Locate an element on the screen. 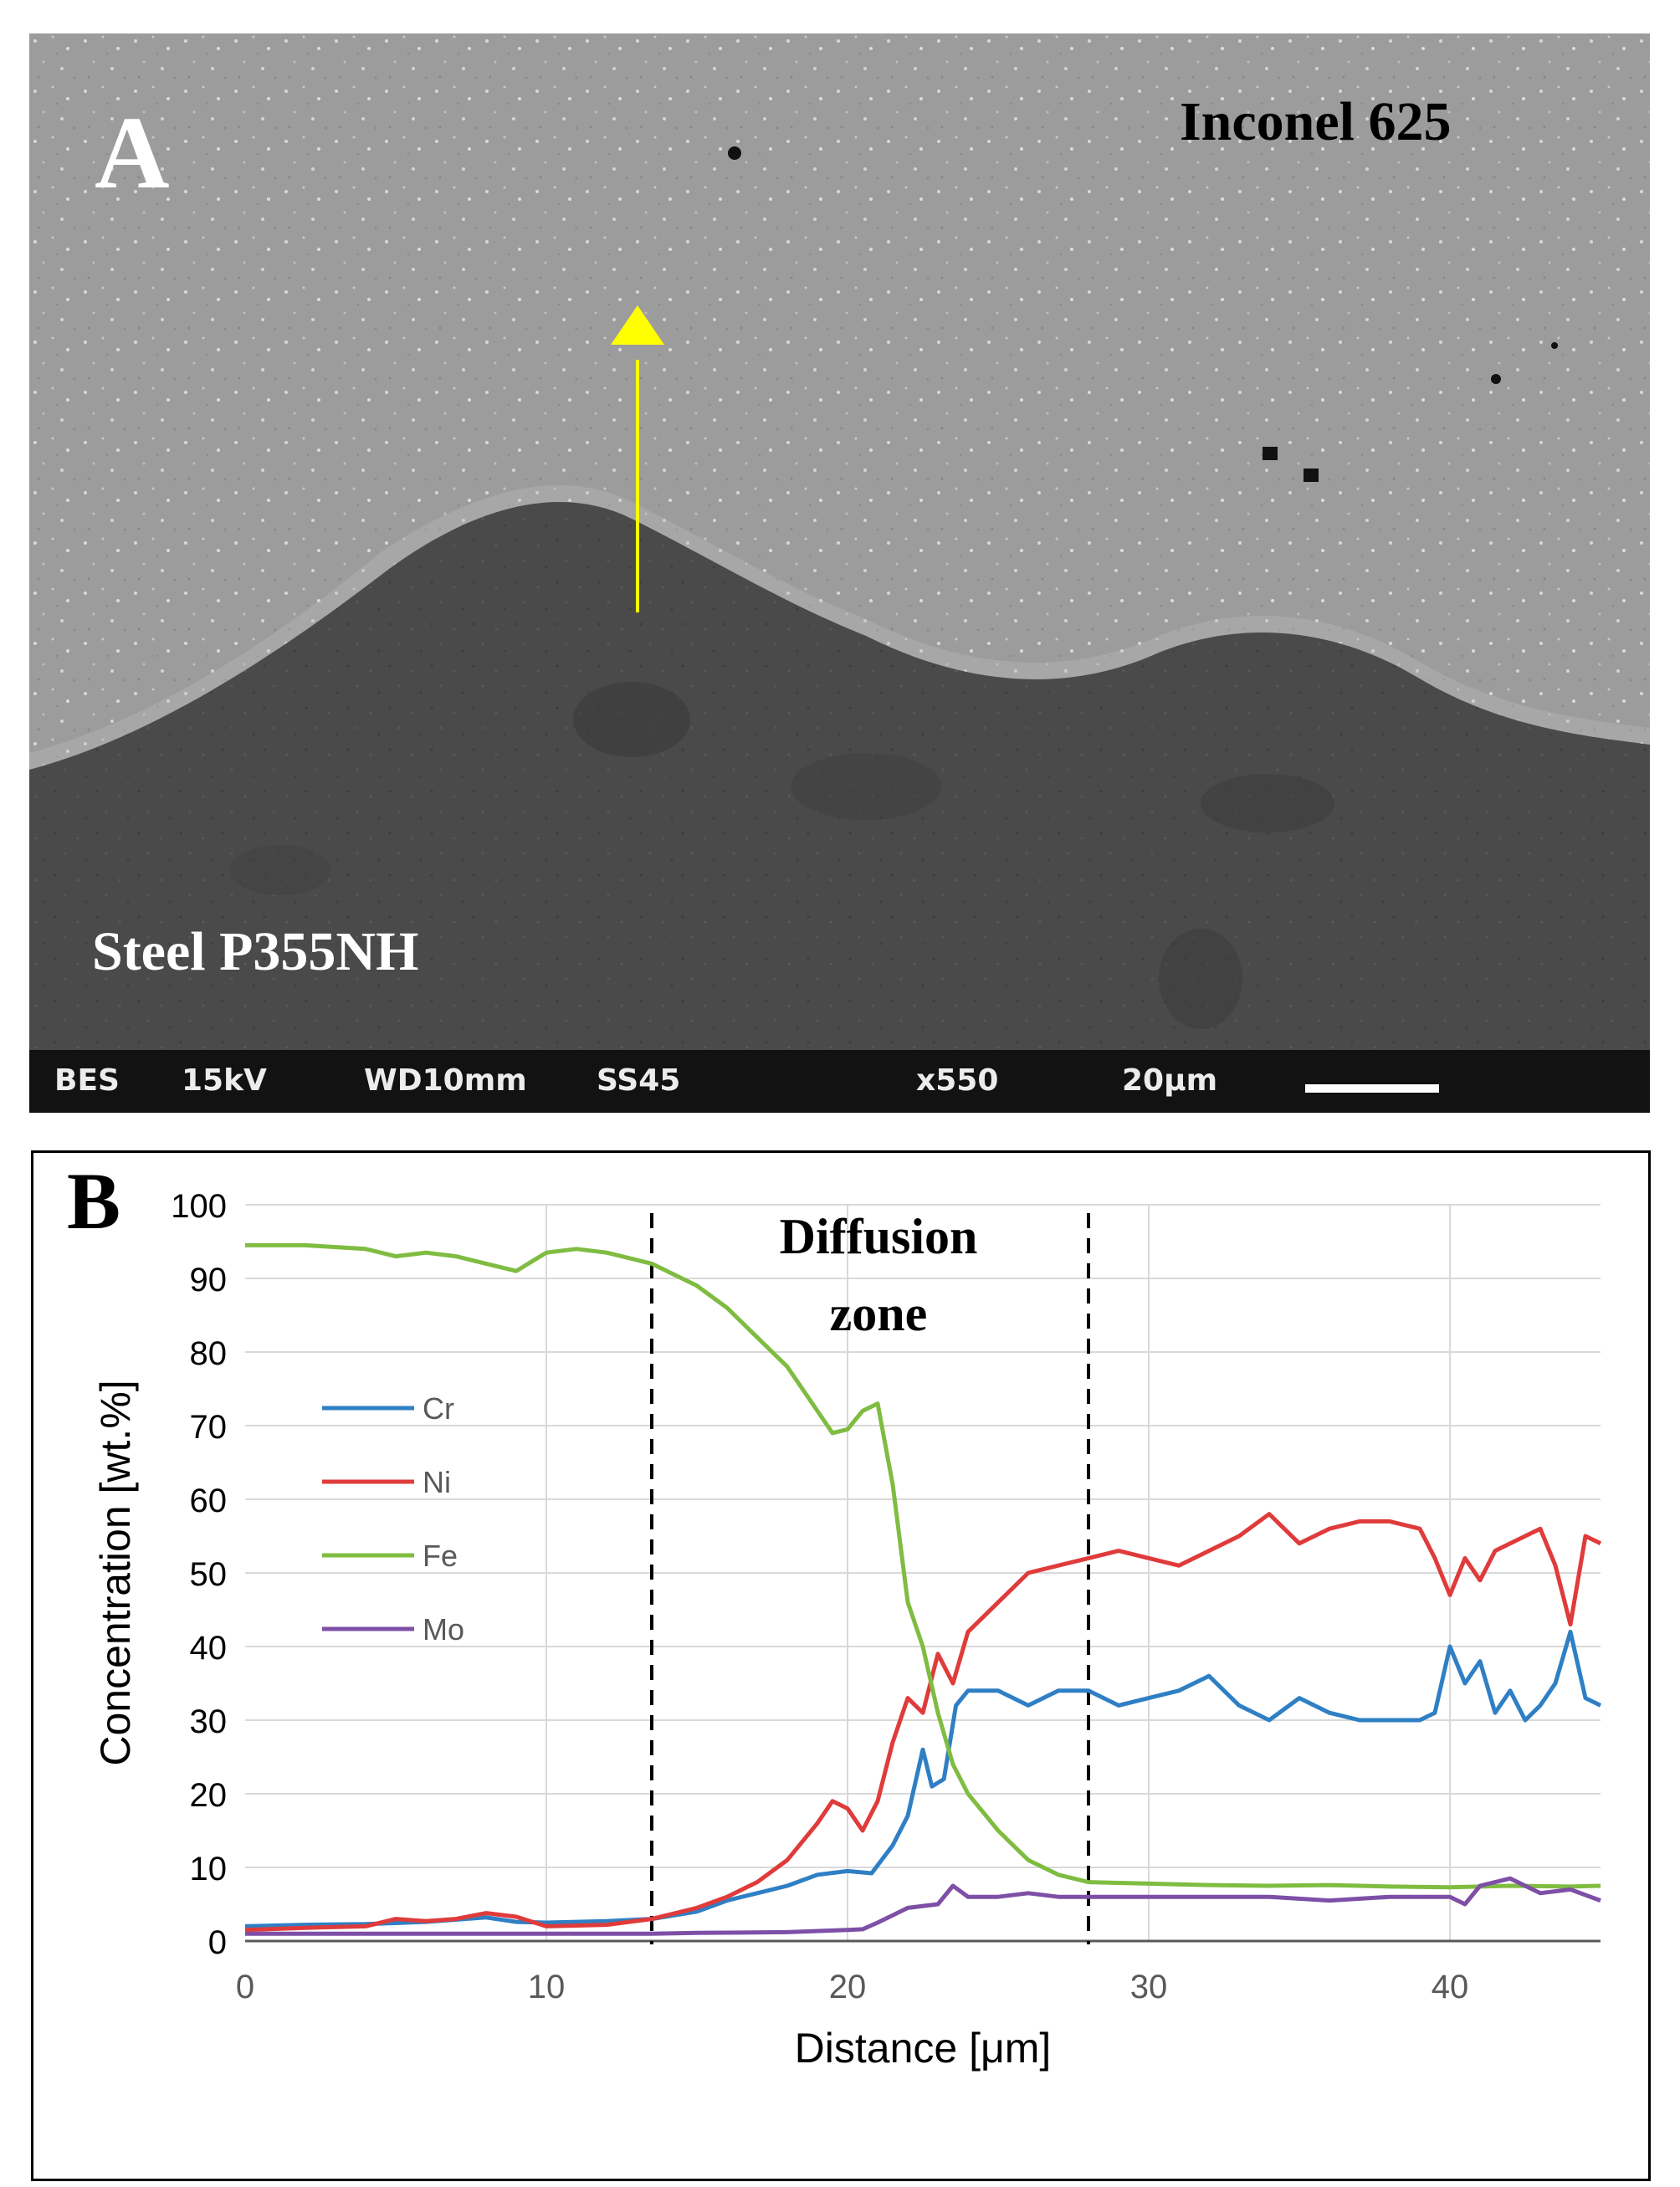  y-tick-label: 90 is located at coordinates (209, 1280).